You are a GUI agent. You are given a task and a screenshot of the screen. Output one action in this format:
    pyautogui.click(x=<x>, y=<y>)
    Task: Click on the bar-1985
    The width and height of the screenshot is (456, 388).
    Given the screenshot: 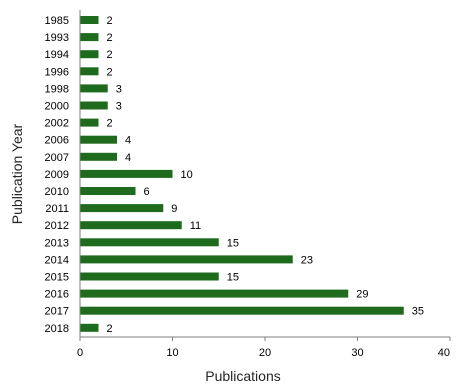 What is the action you would take?
    pyautogui.click(x=89, y=20)
    